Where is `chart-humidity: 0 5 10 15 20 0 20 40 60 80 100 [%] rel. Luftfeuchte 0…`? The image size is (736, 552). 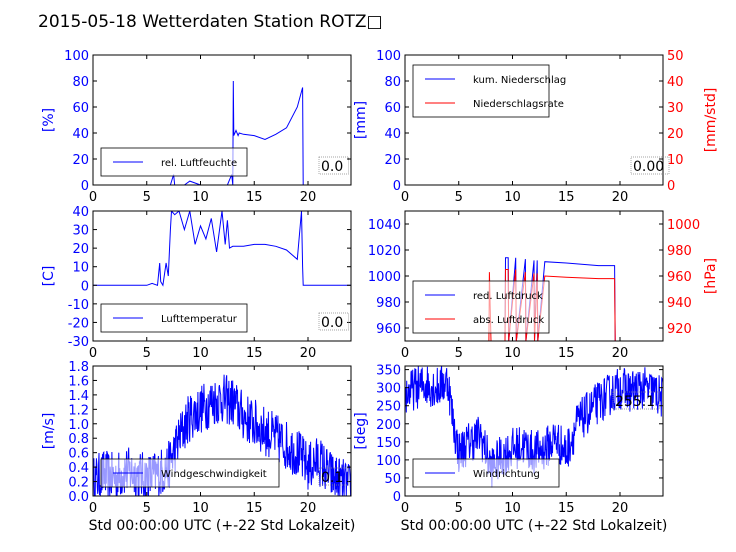
chart-humidity: 0 5 10 15 20 0 20 40 60 80 100 [%] rel. Luftfeuchte 0… is located at coordinates (196, 127).